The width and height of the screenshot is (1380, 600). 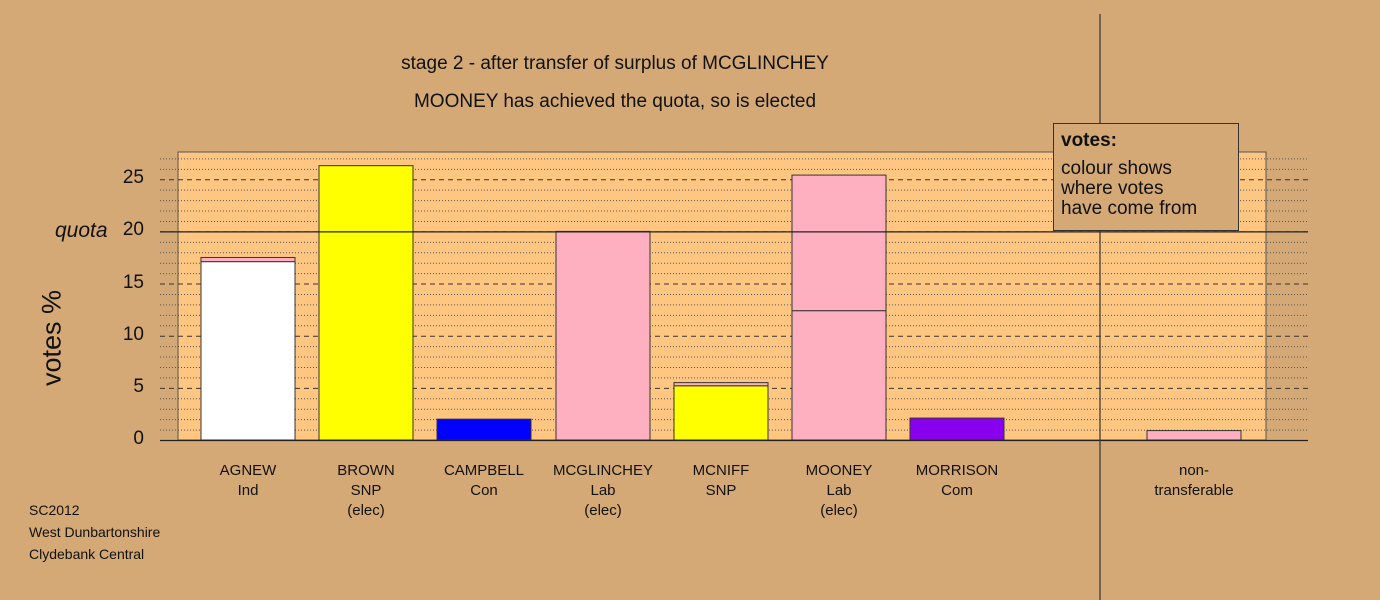 I want to click on candidate-label-line: Com, so click(x=957, y=490).